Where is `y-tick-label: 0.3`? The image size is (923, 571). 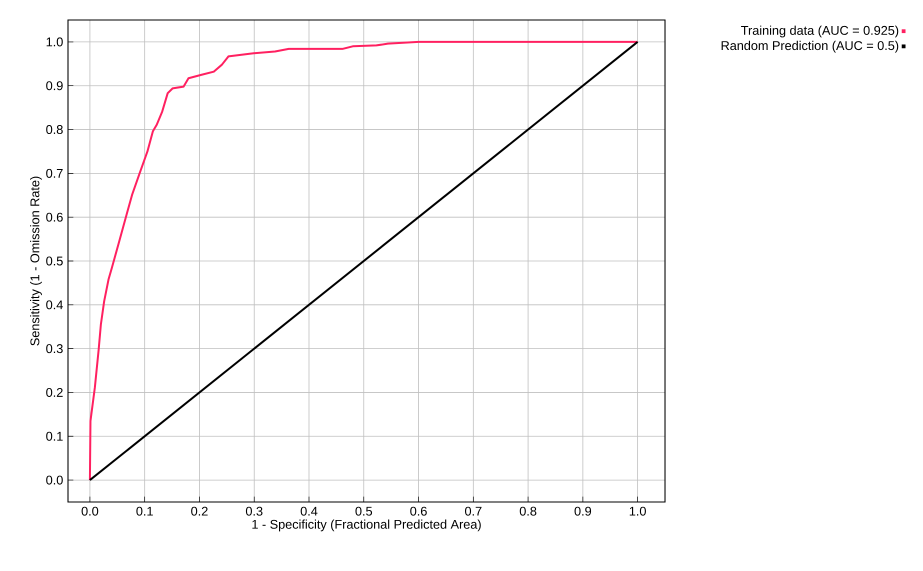 y-tick-label: 0.3 is located at coordinates (54, 349).